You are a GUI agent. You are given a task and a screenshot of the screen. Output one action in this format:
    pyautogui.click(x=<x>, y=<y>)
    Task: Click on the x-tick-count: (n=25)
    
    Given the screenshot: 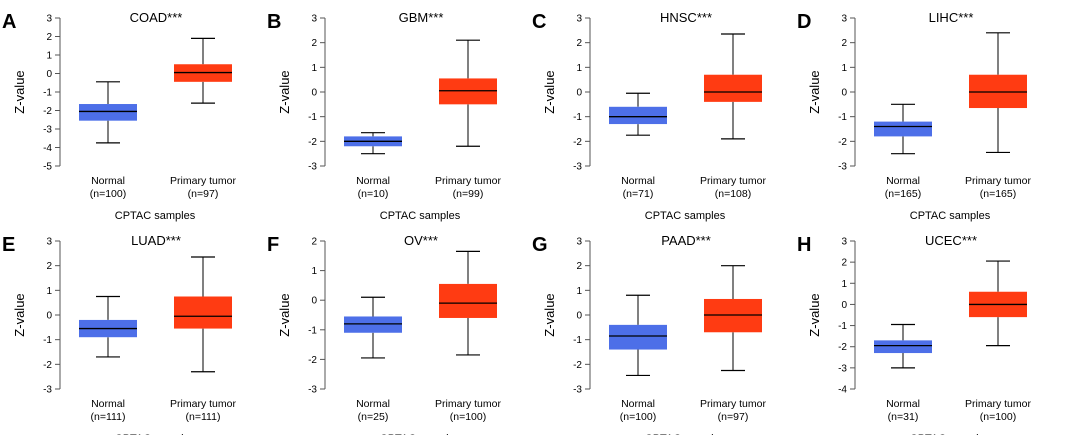 What is the action you would take?
    pyautogui.click(x=373, y=417)
    